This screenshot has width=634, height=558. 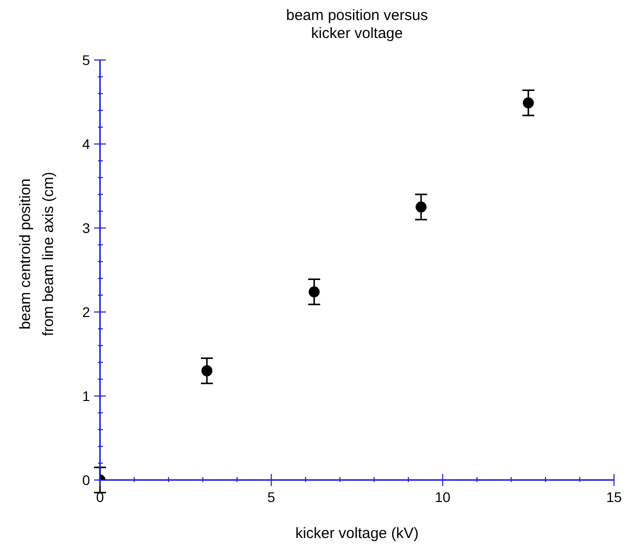 I want to click on y-tick-label: 4, so click(x=86, y=144).